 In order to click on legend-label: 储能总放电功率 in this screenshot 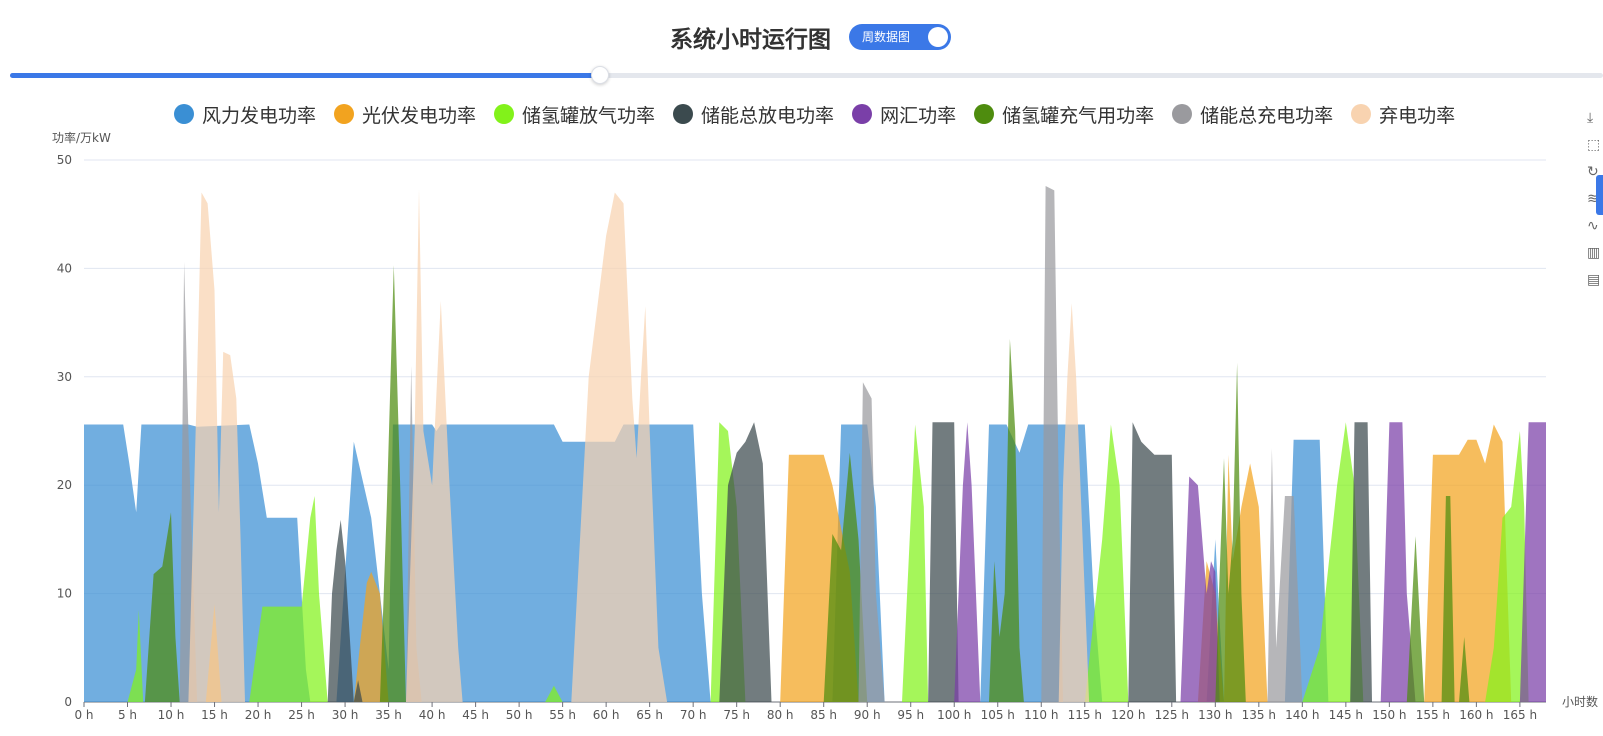, I will do `click(768, 115)`.